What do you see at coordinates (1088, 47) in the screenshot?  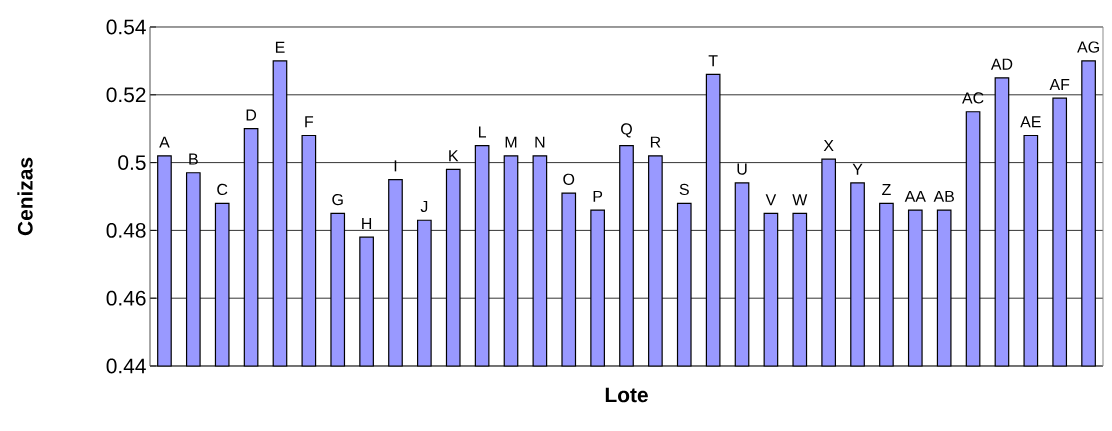 I see `x-tick-label: AG` at bounding box center [1088, 47].